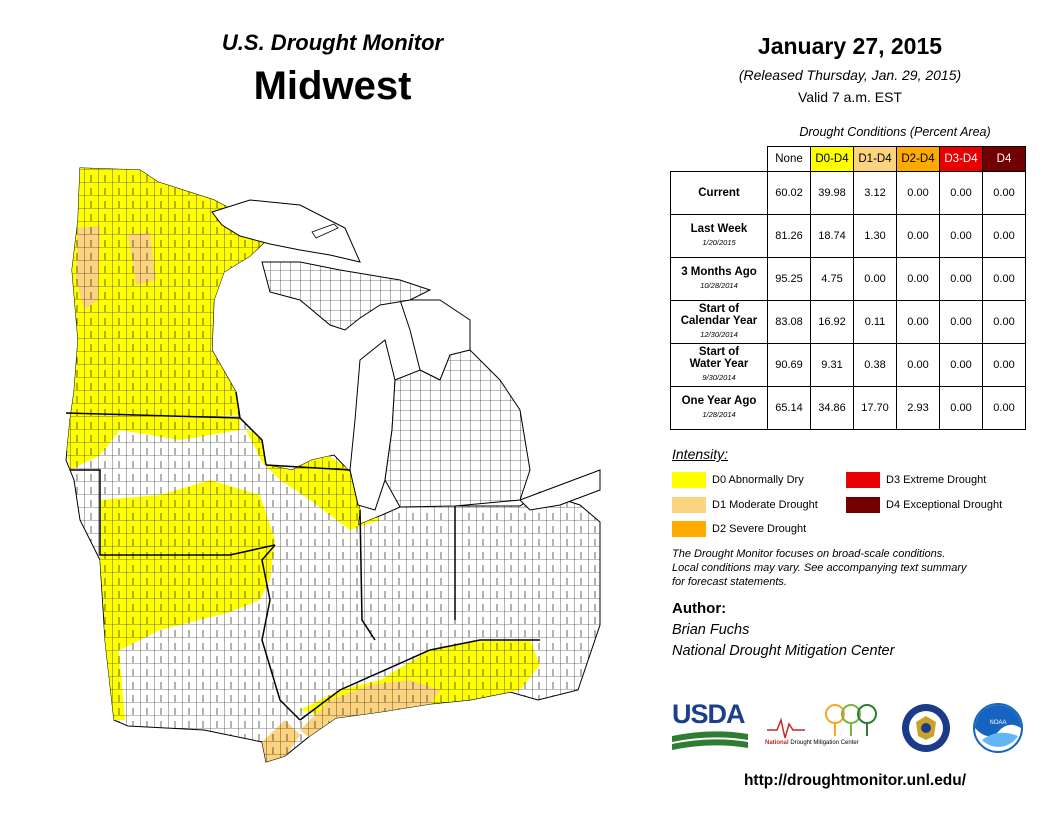  What do you see at coordinates (332, 86) in the screenshot?
I see `region-title: Midwest` at bounding box center [332, 86].